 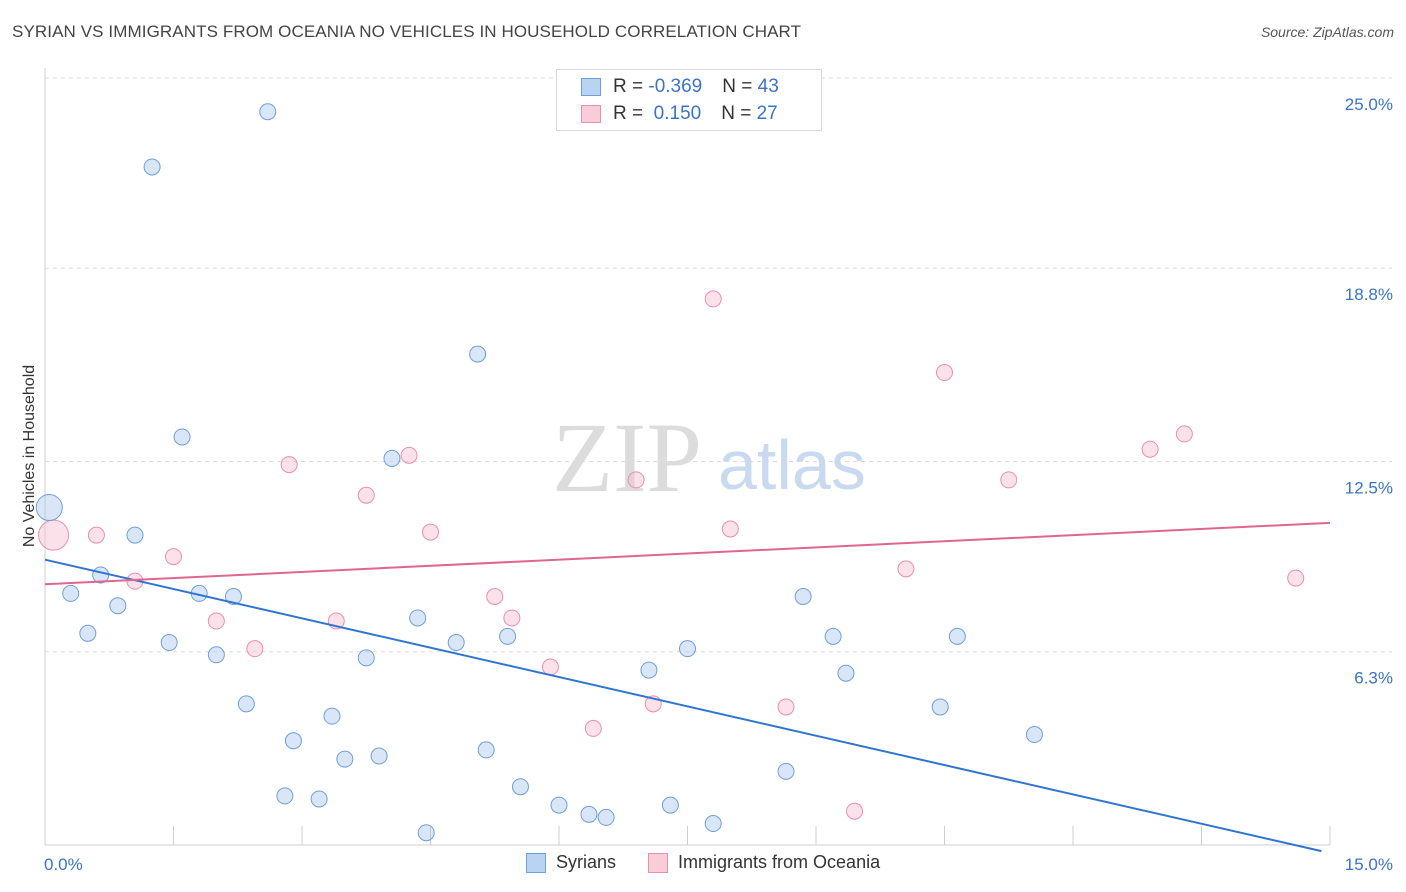 What do you see at coordinates (1369, 294) in the screenshot?
I see `y-tick-label: 18.8%` at bounding box center [1369, 294].